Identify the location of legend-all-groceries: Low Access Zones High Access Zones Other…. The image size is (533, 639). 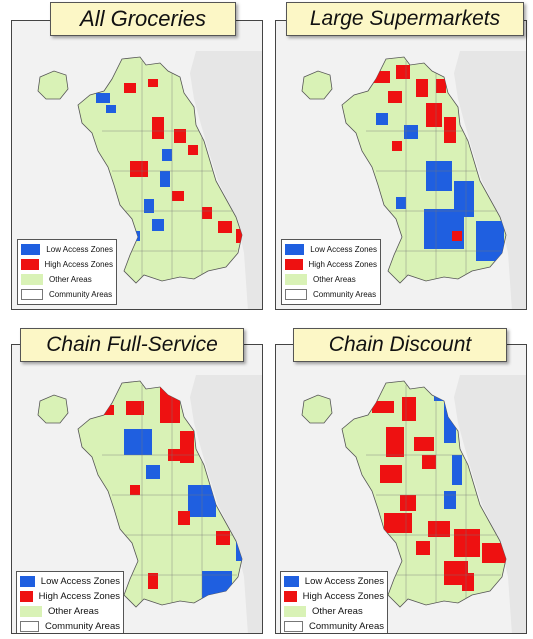
(67, 272).